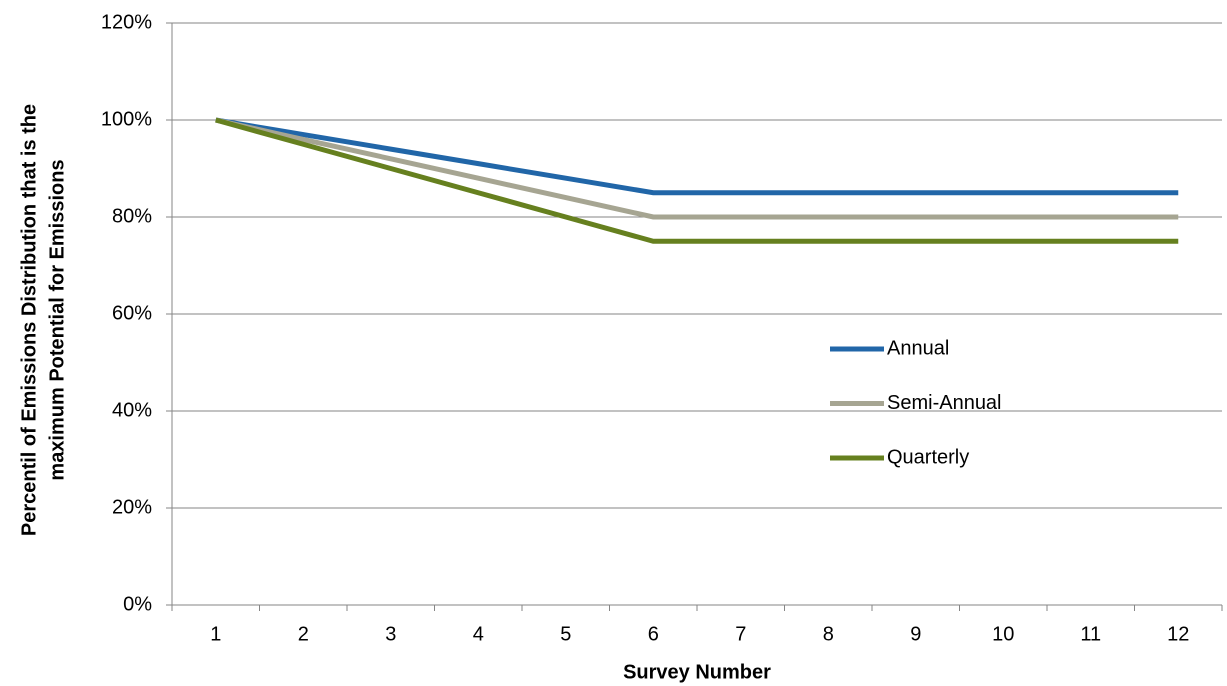 This screenshot has width=1227, height=686. Describe the element at coordinates (565, 634) in the screenshot. I see `x-tick-label: 5` at that location.